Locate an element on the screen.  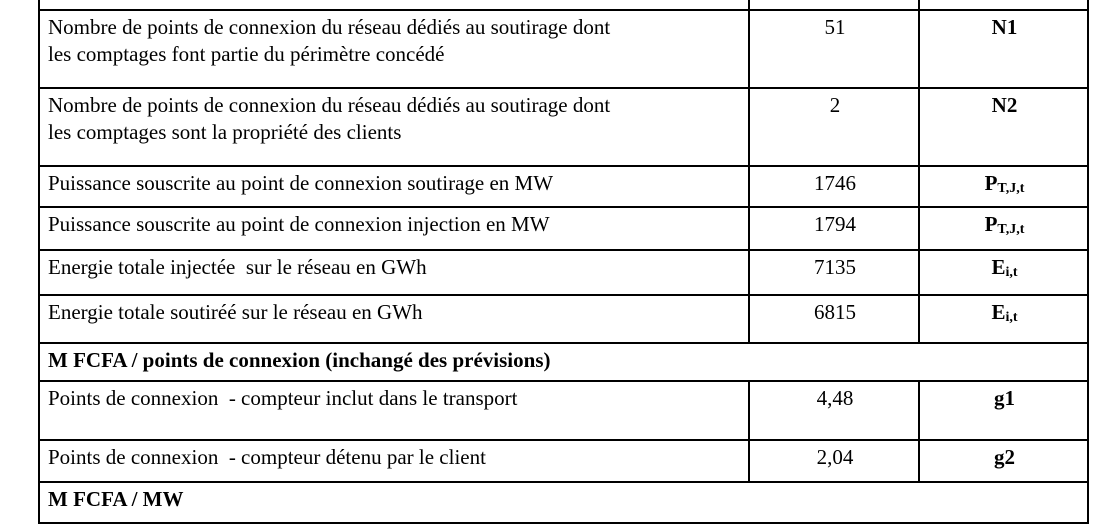
param-symbol-cell: g1 is located at coordinates (1003, 410).